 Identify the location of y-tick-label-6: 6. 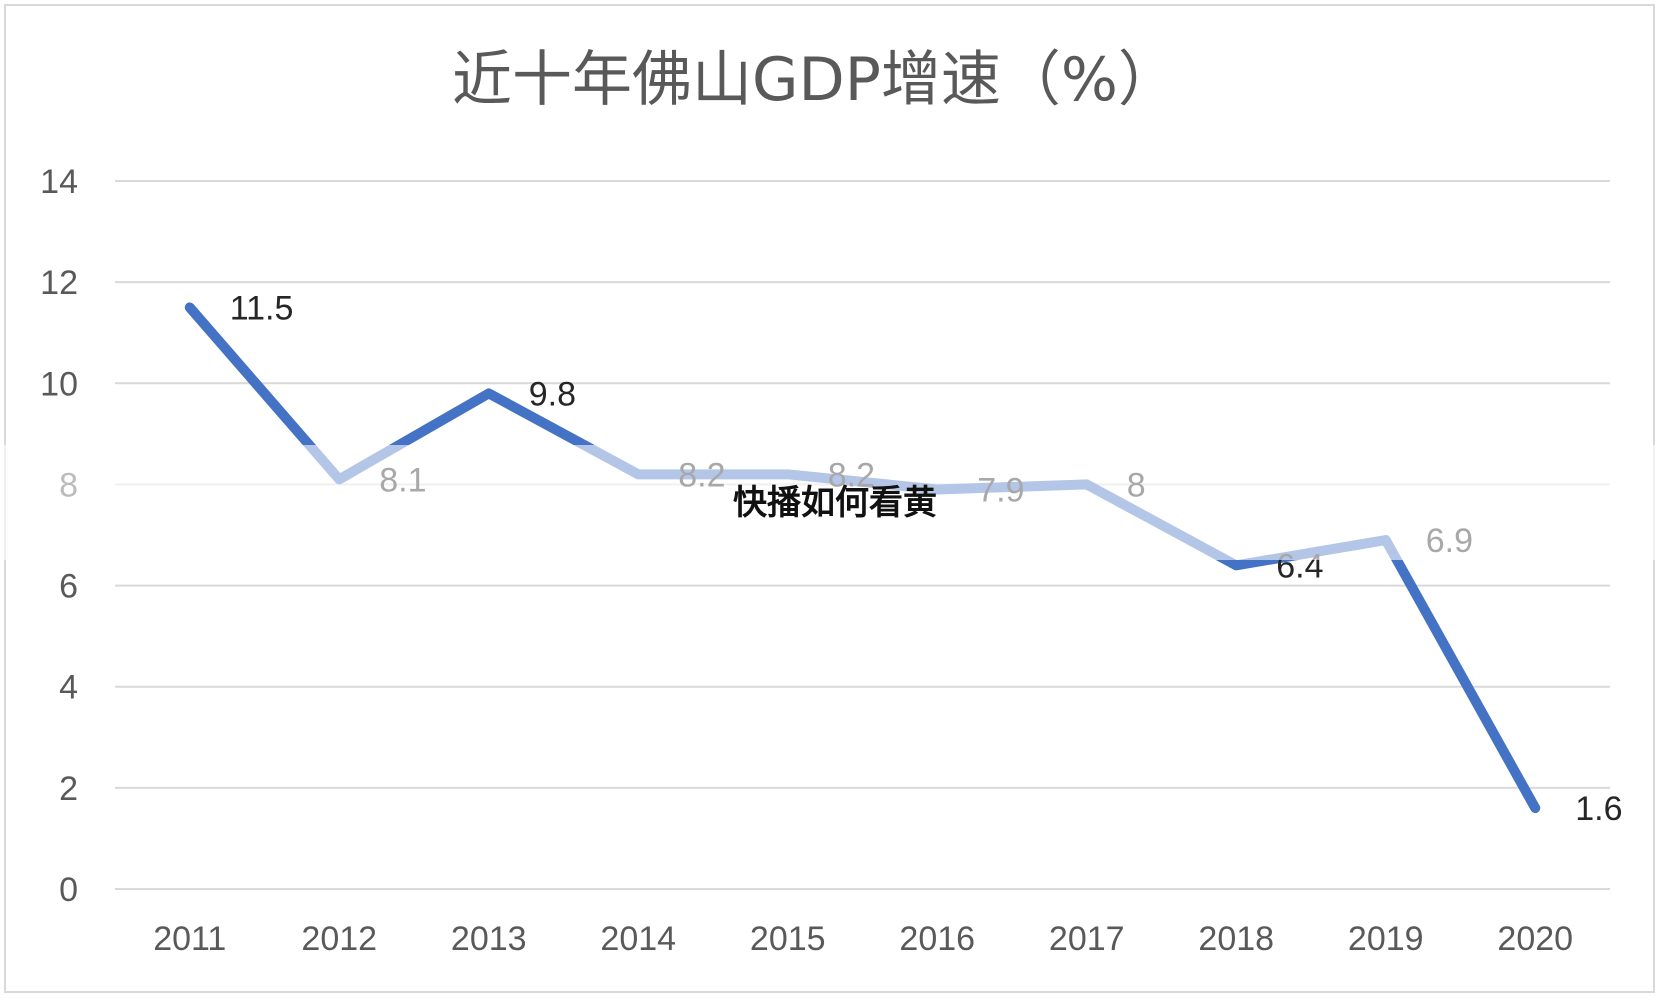
(68, 587).